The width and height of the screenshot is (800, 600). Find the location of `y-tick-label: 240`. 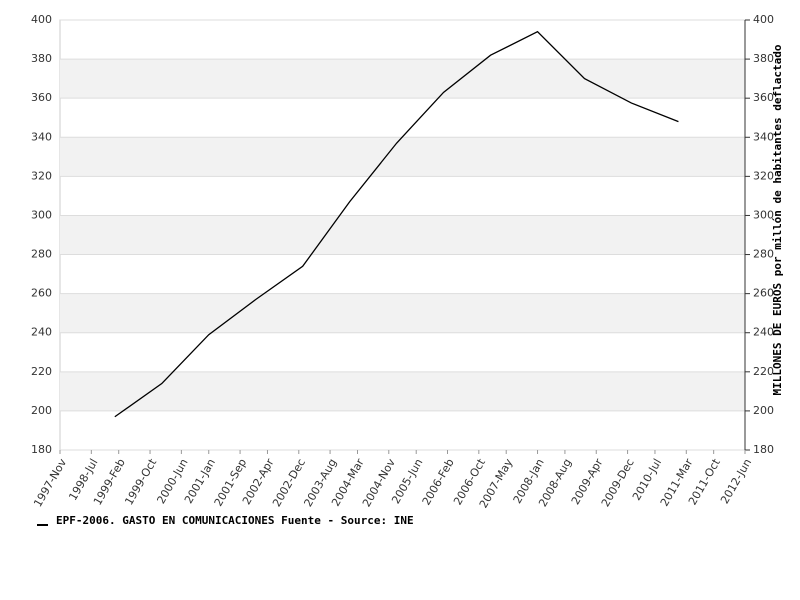

y-tick-label: 240 is located at coordinates (41, 332).